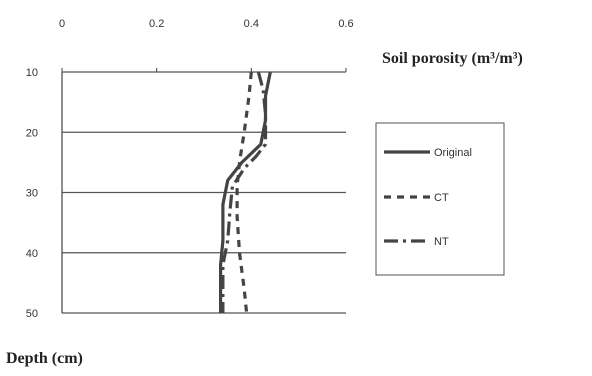  What do you see at coordinates (156, 24) in the screenshot?
I see `x-tick-label-0.2: 0.2` at bounding box center [156, 24].